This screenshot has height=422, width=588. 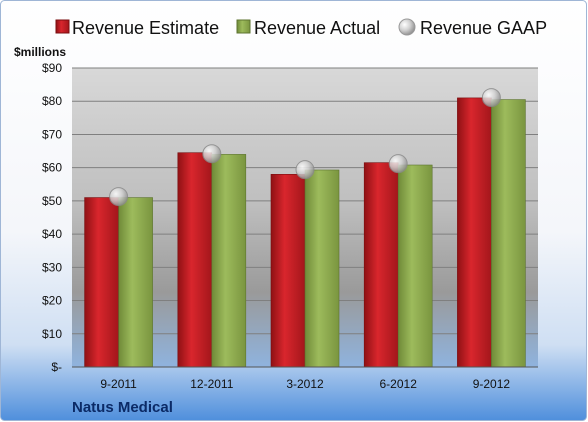 What do you see at coordinates (52, 334) in the screenshot?
I see `y-tick-label: $10` at bounding box center [52, 334].